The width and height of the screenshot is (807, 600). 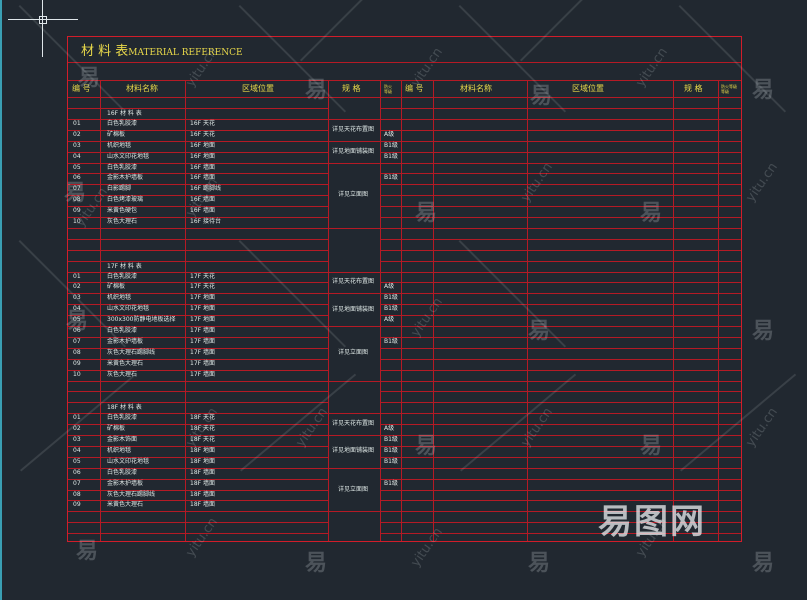 I want to click on row-number: 08, so click(x=77, y=494).